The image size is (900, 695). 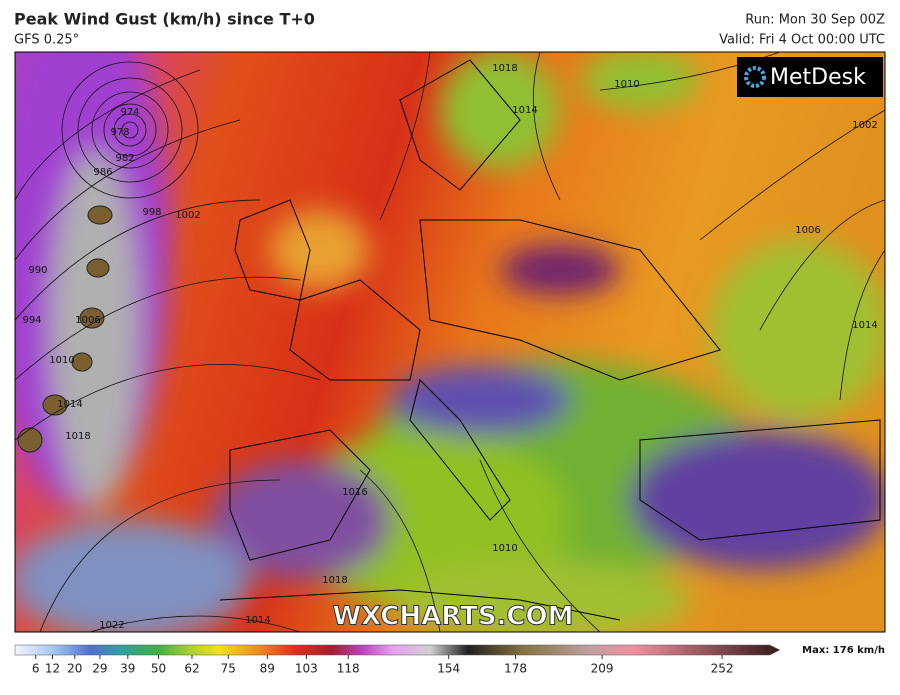 What do you see at coordinates (46, 40) in the screenshot?
I see `subtitle: GFS 0.25°` at bounding box center [46, 40].